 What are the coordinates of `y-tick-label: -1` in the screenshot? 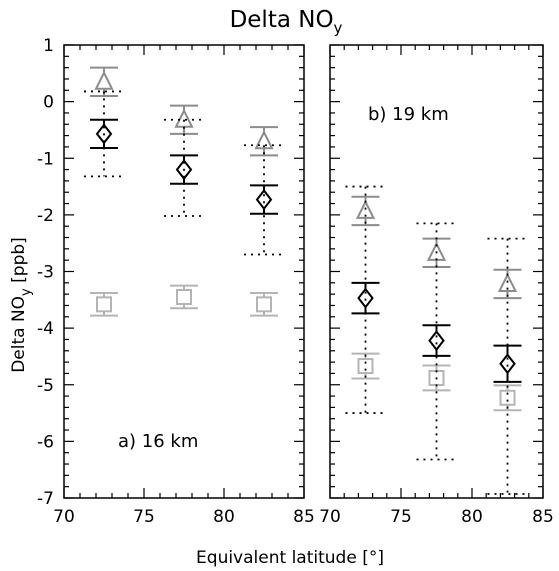 It's located at (45, 159).